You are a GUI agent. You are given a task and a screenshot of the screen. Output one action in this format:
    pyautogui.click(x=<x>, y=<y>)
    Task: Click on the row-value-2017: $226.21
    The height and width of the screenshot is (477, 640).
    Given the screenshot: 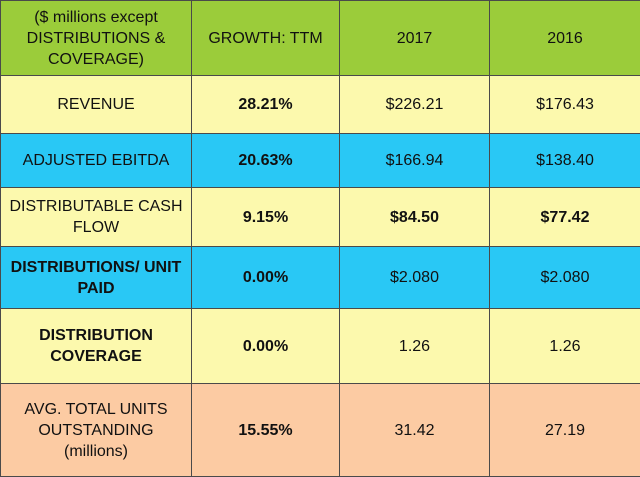 What is the action you would take?
    pyautogui.click(x=415, y=105)
    